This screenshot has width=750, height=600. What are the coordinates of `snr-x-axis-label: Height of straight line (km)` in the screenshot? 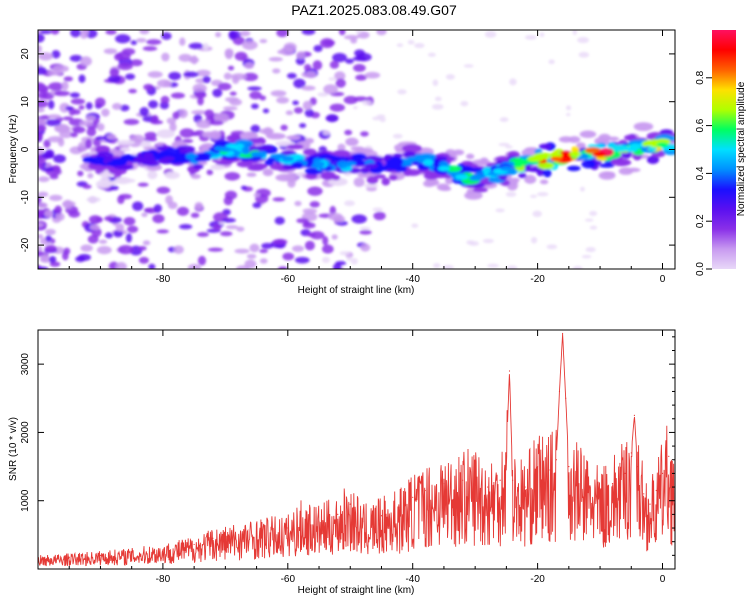 It's located at (356, 590).